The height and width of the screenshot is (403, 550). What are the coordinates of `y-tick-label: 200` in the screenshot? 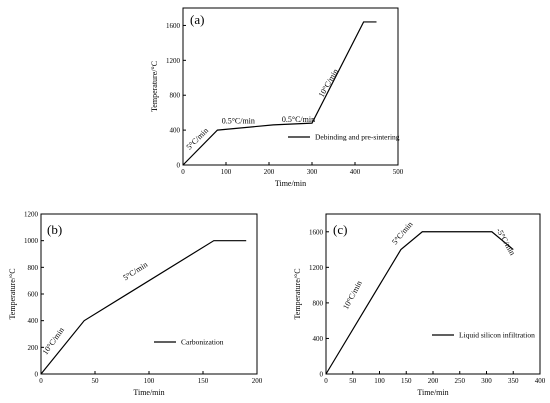 It's located at (33, 348).